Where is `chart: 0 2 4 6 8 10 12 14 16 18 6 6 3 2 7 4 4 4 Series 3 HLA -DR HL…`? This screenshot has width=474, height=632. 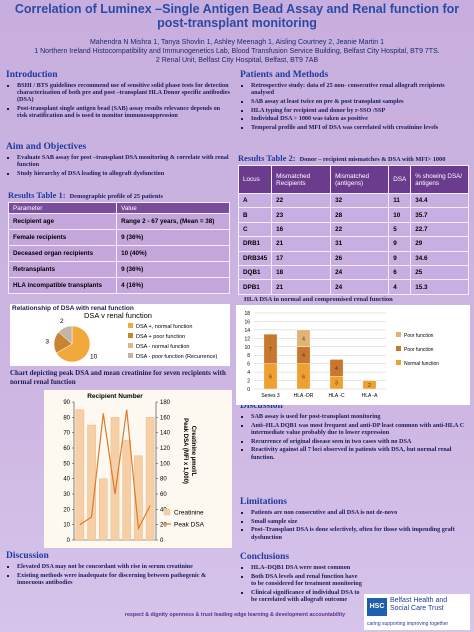
chart: 0 2 4 6 8 10 12 14 16 18 6 6 3 2 7 4 4 4 Series 3 HLA -DR HL… is located at coordinates (353, 355).